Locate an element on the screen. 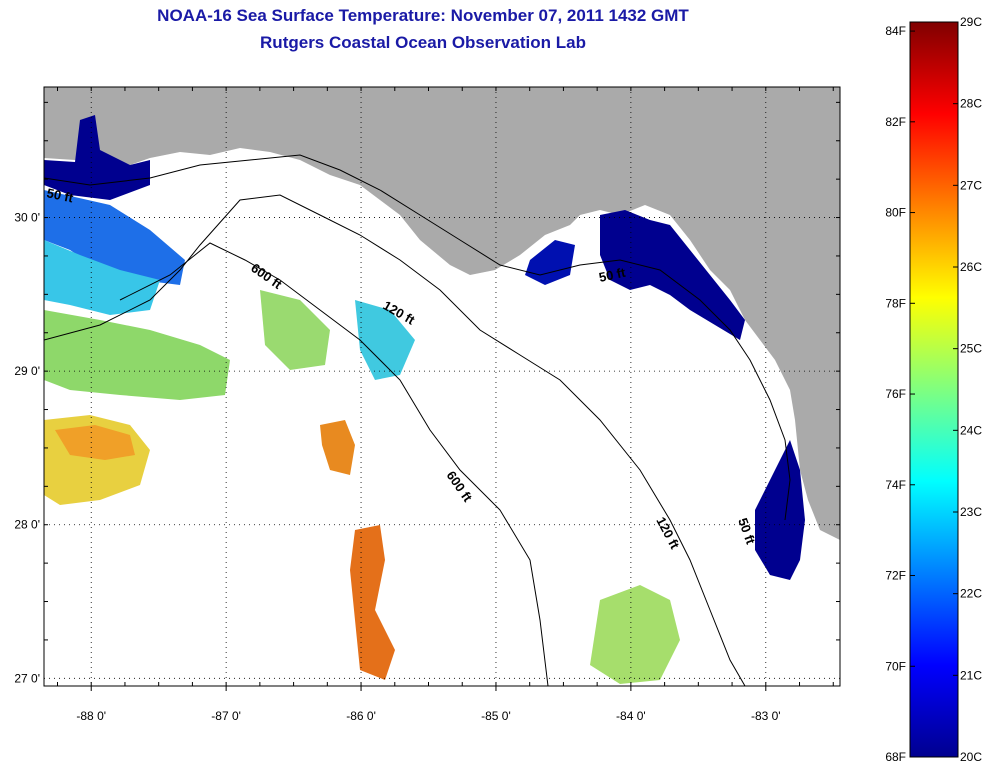 The image size is (992, 775). lon-tick-label: -88 0' is located at coordinates (91, 716).